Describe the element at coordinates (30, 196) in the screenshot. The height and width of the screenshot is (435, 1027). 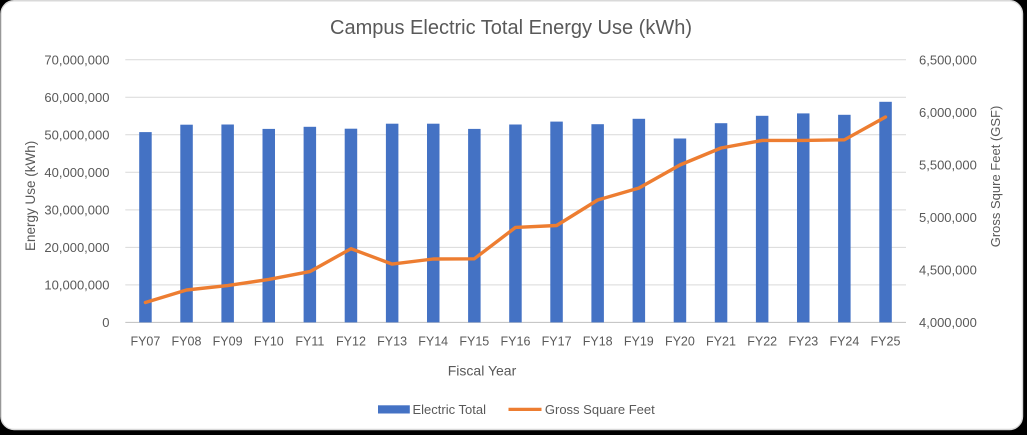
I see `svg-text: Energy Use (kWh)` at that location.